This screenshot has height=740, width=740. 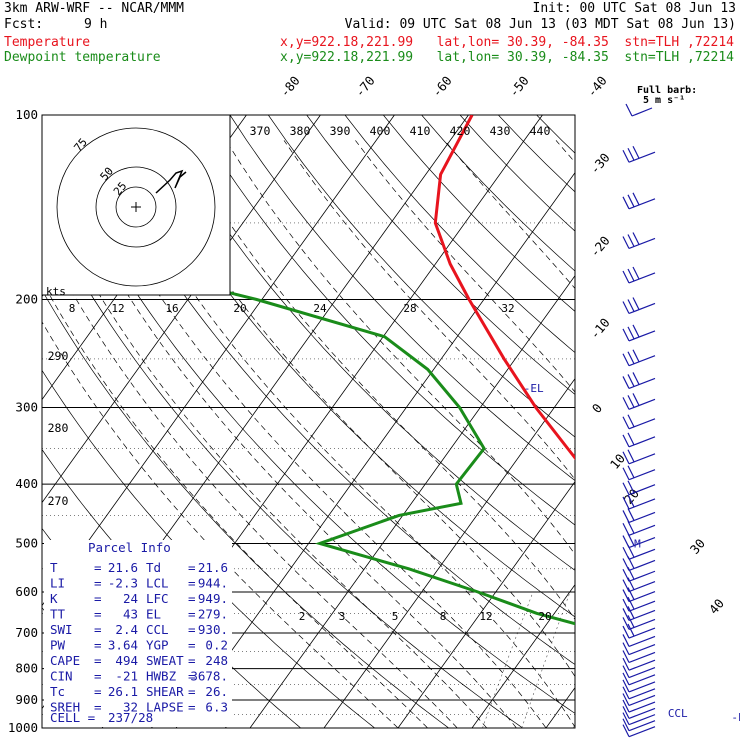 What do you see at coordinates (54, 567) in the screenshot?
I see `parcel-info-key: T` at bounding box center [54, 567].